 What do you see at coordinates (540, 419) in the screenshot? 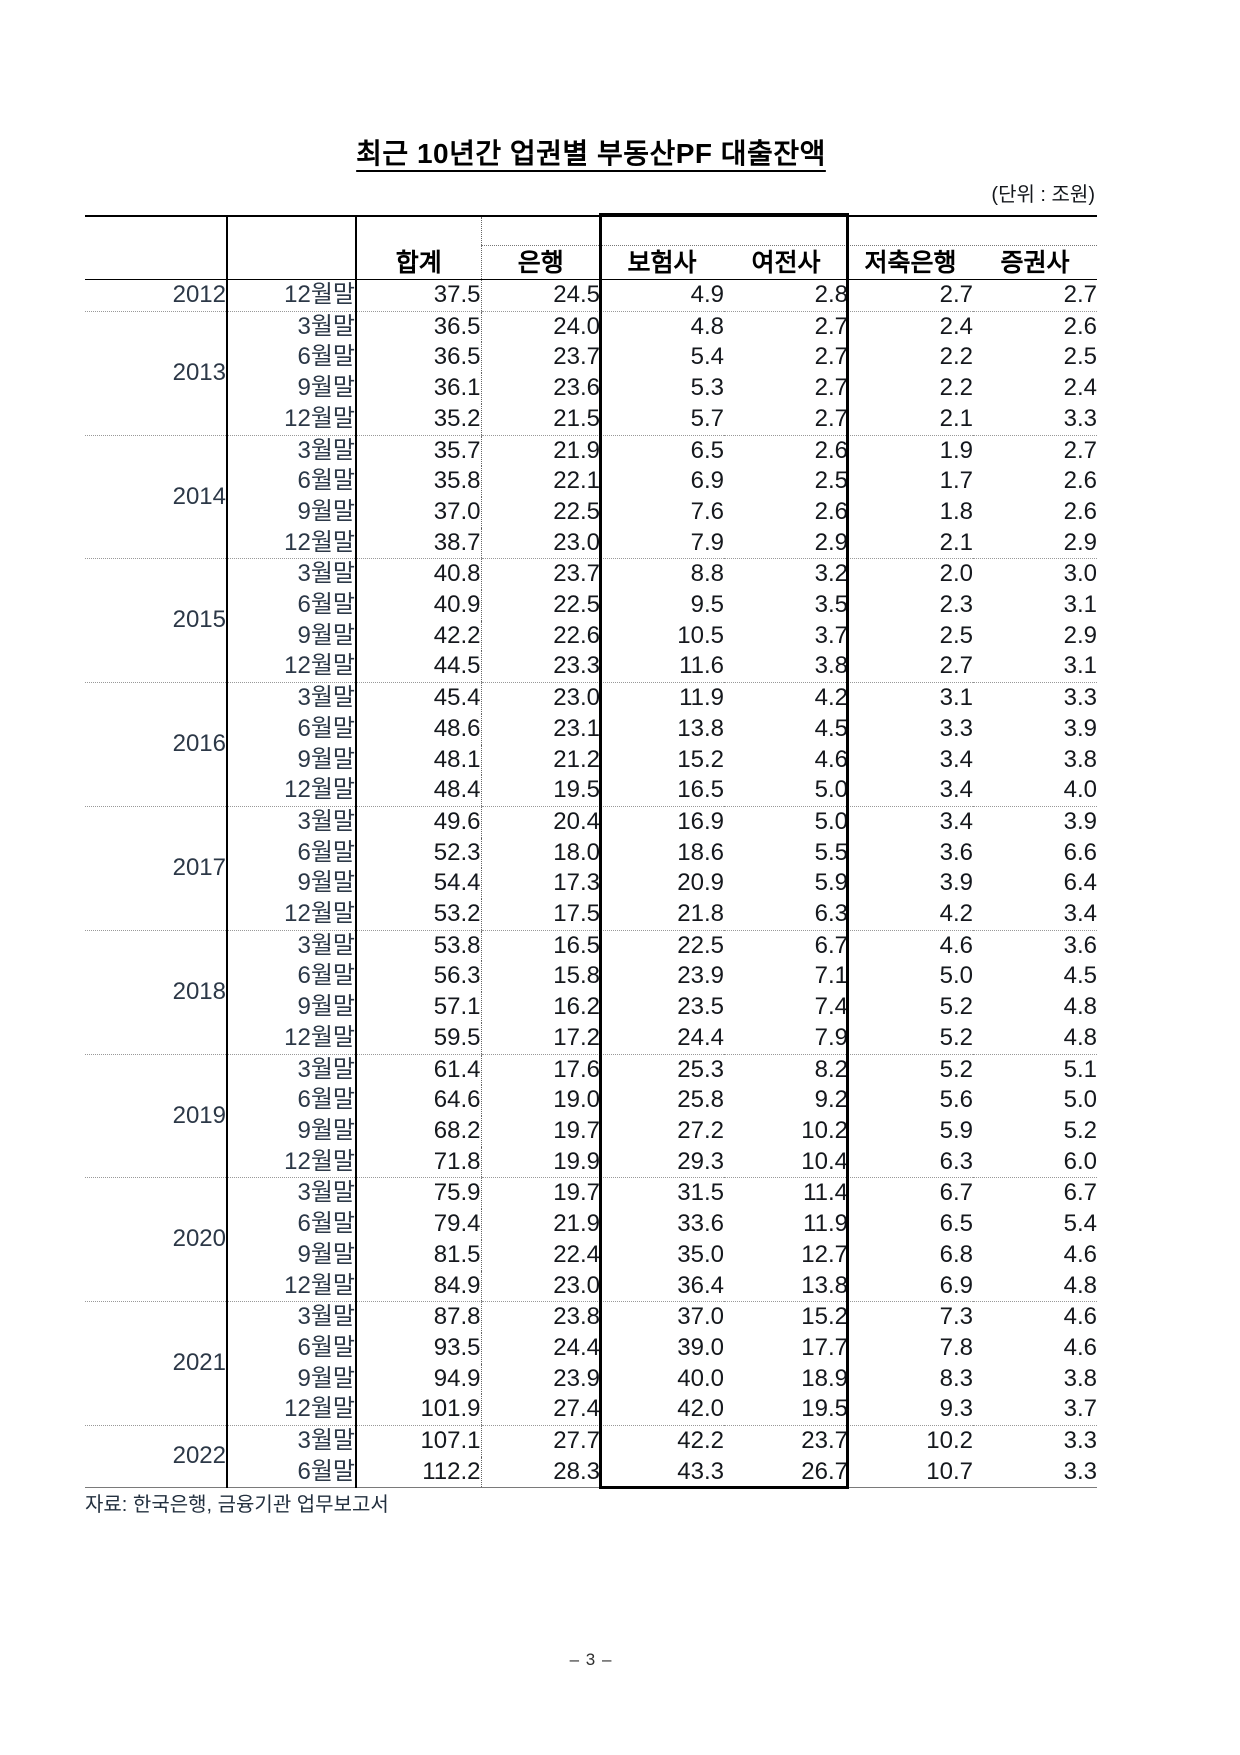
I see `value-cell-bank: 21.5` at bounding box center [540, 419].